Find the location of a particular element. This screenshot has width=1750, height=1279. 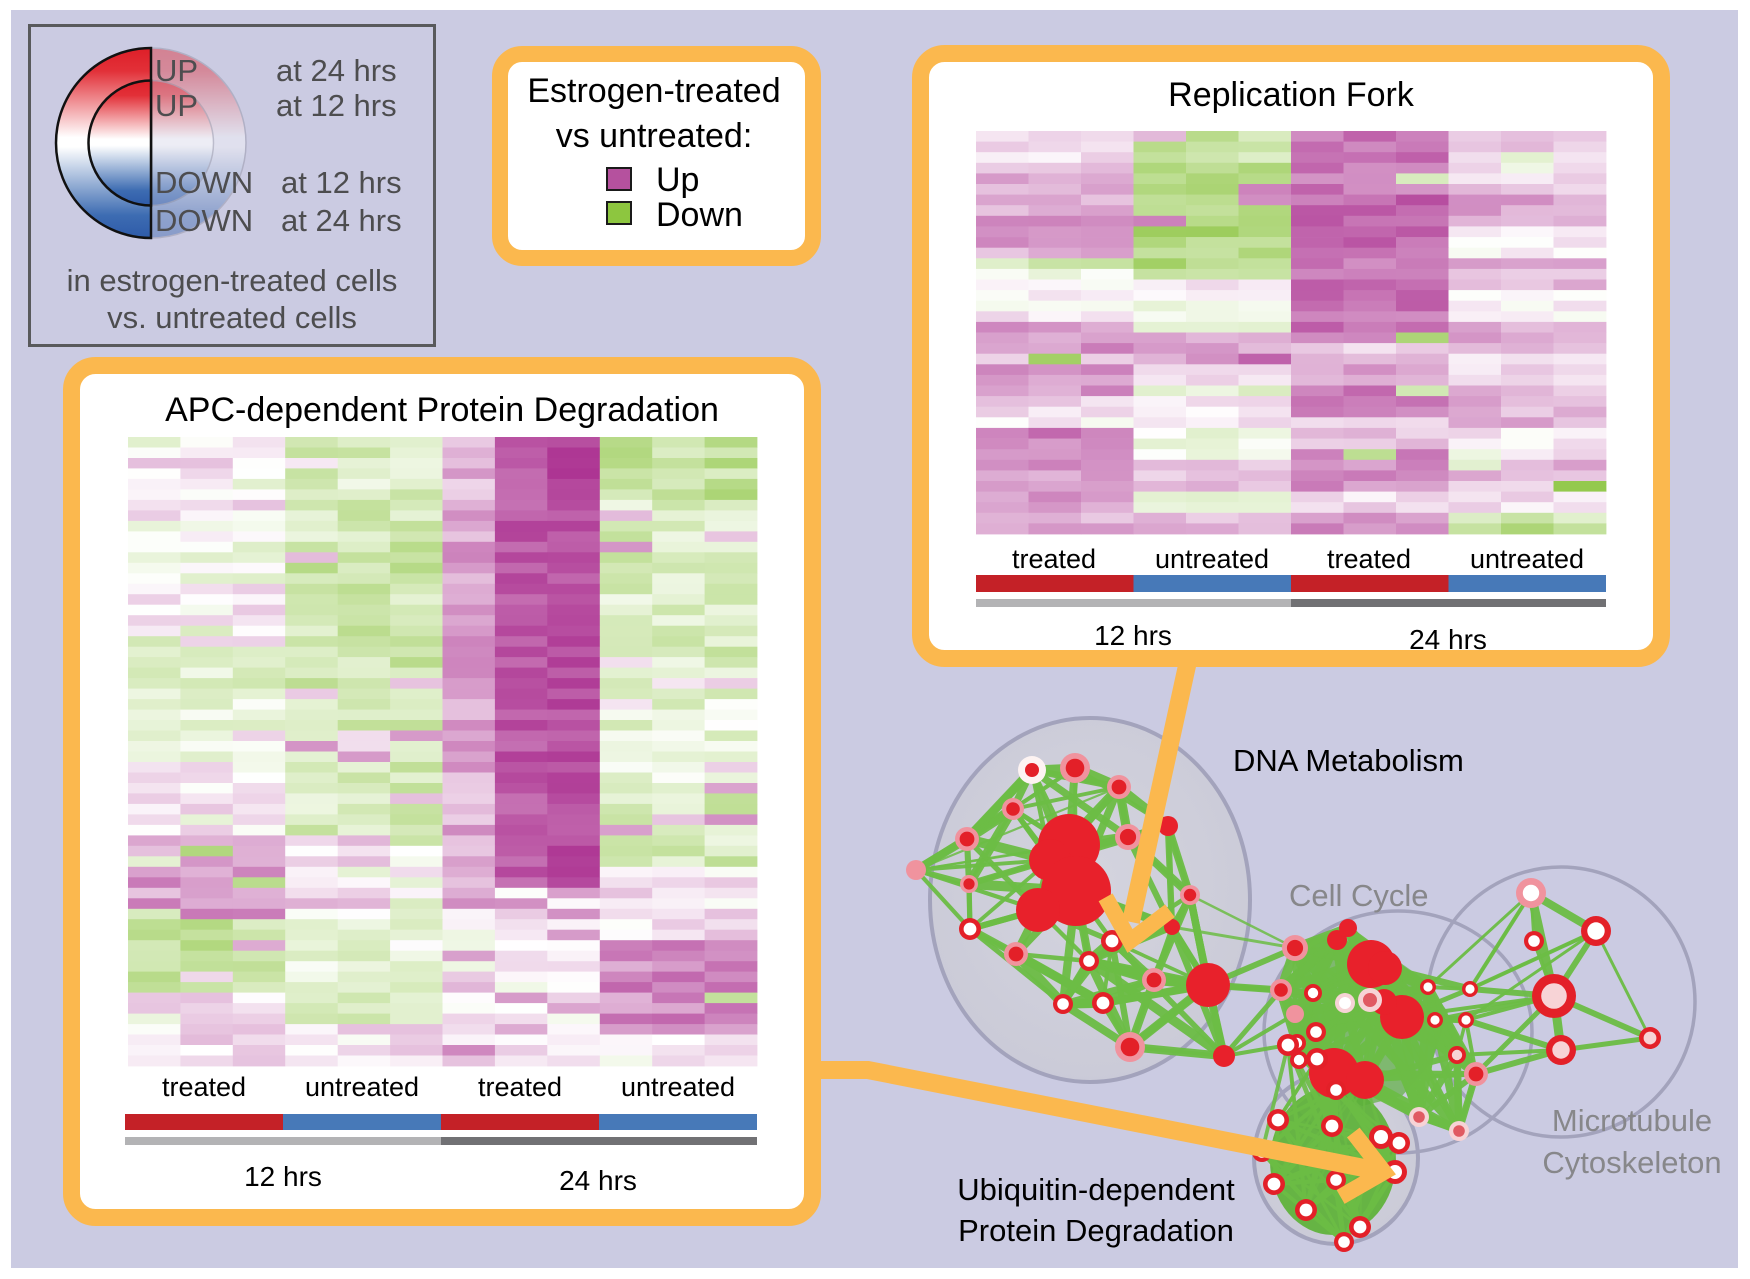

svg-text: Replication Fork is located at coordinates (1291, 95).